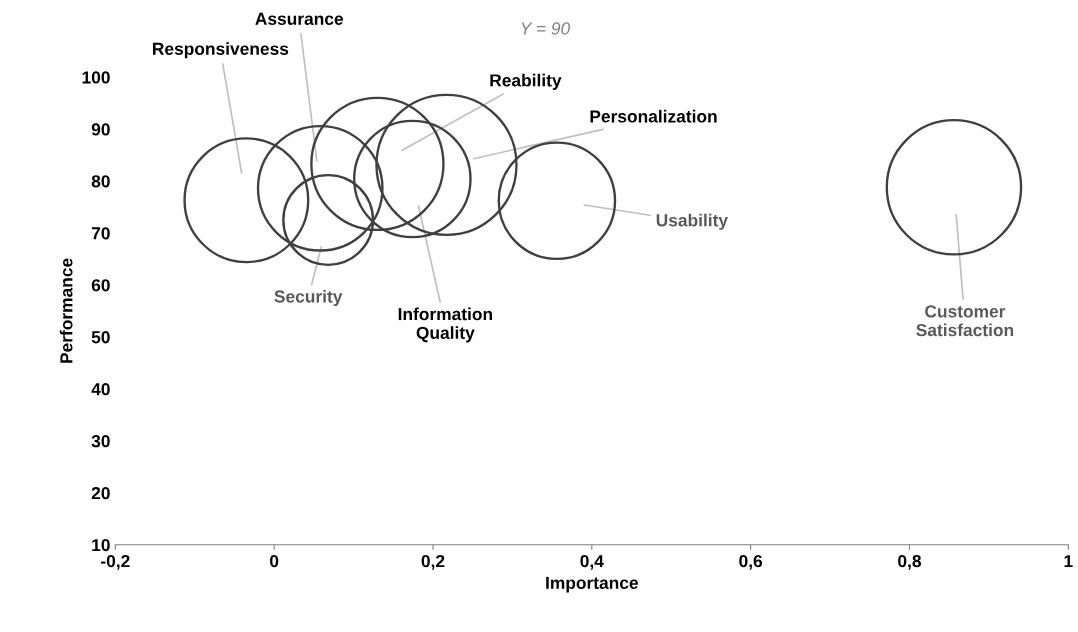 The width and height of the screenshot is (1078, 632). Describe the element at coordinates (546, 28) in the screenshot. I see `text: Y = 90` at that location.